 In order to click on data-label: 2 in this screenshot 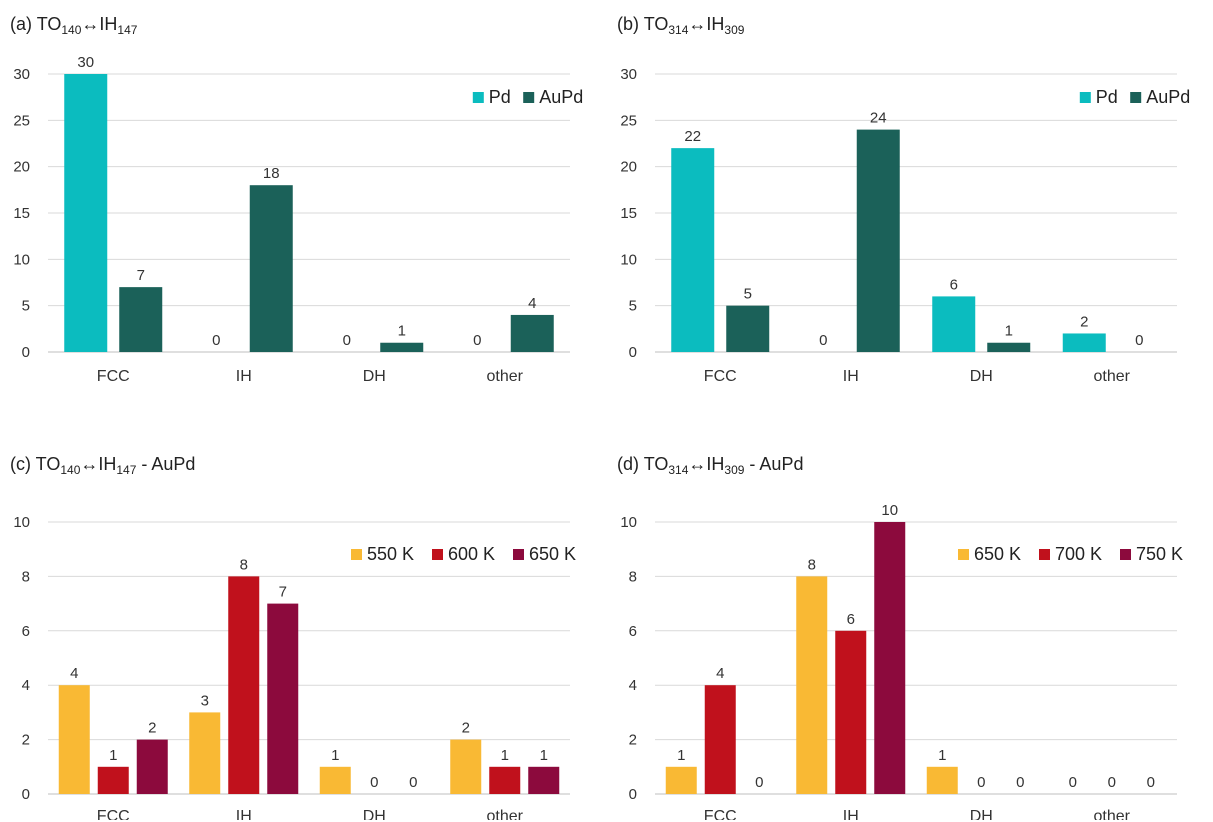, I will do `click(152, 728)`.